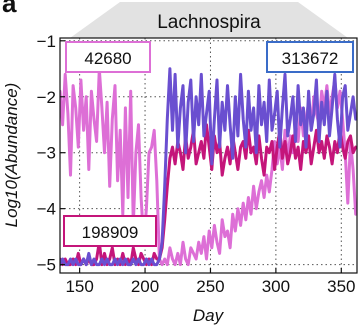 This screenshot has height=331, width=363. I want to click on y-axis-title: Log10(Abundance), so click(11, 155).